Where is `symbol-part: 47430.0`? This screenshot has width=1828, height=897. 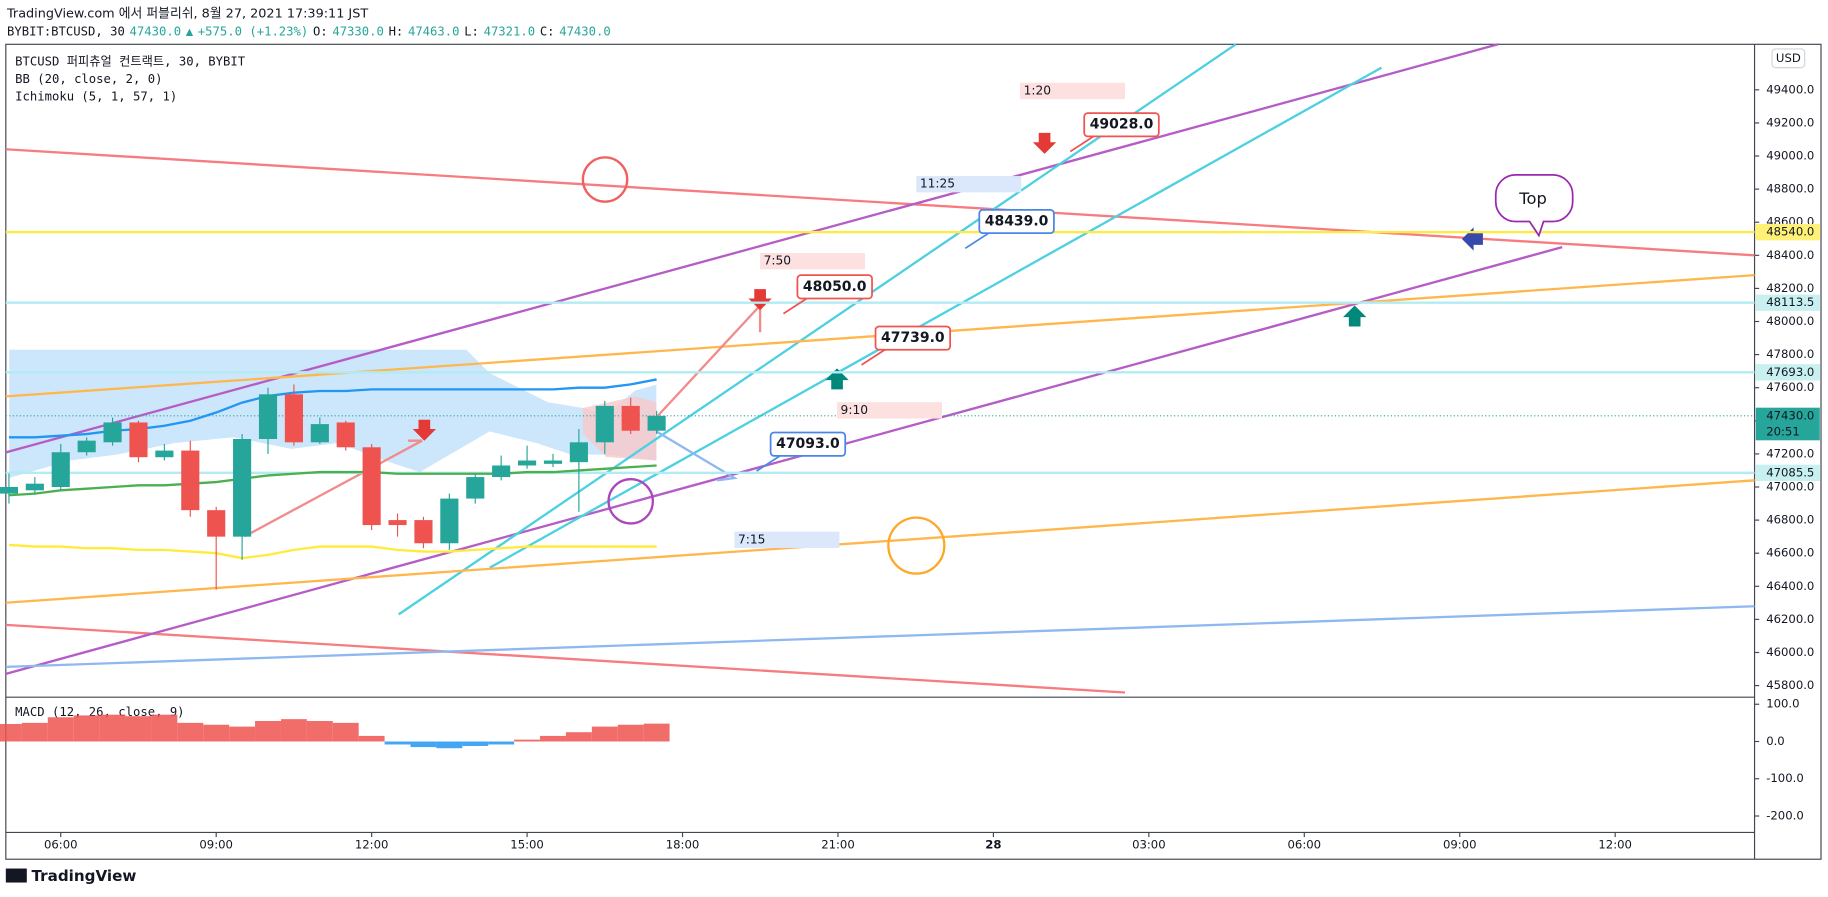 symbol-part: 47430.0 is located at coordinates (585, 31).